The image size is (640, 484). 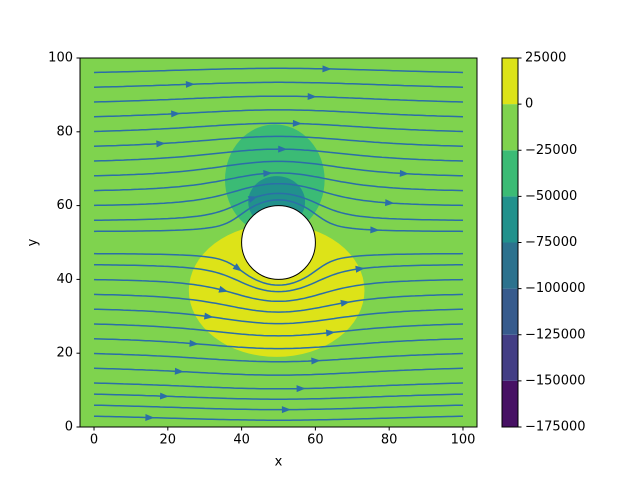 What do you see at coordinates (241, 440) in the screenshot?
I see `x-tick-label: 40` at bounding box center [241, 440].